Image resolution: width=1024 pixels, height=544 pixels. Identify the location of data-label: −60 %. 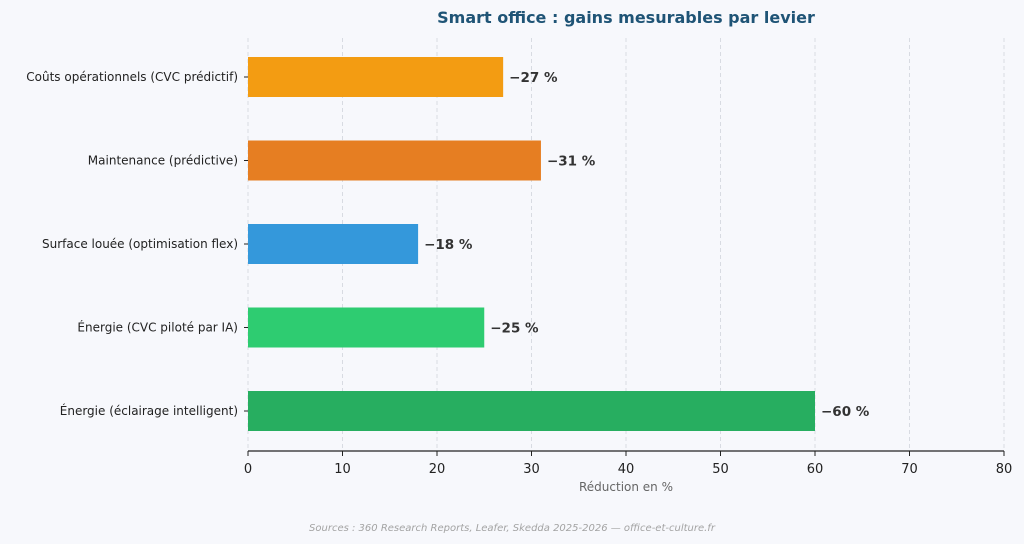
(845, 412).